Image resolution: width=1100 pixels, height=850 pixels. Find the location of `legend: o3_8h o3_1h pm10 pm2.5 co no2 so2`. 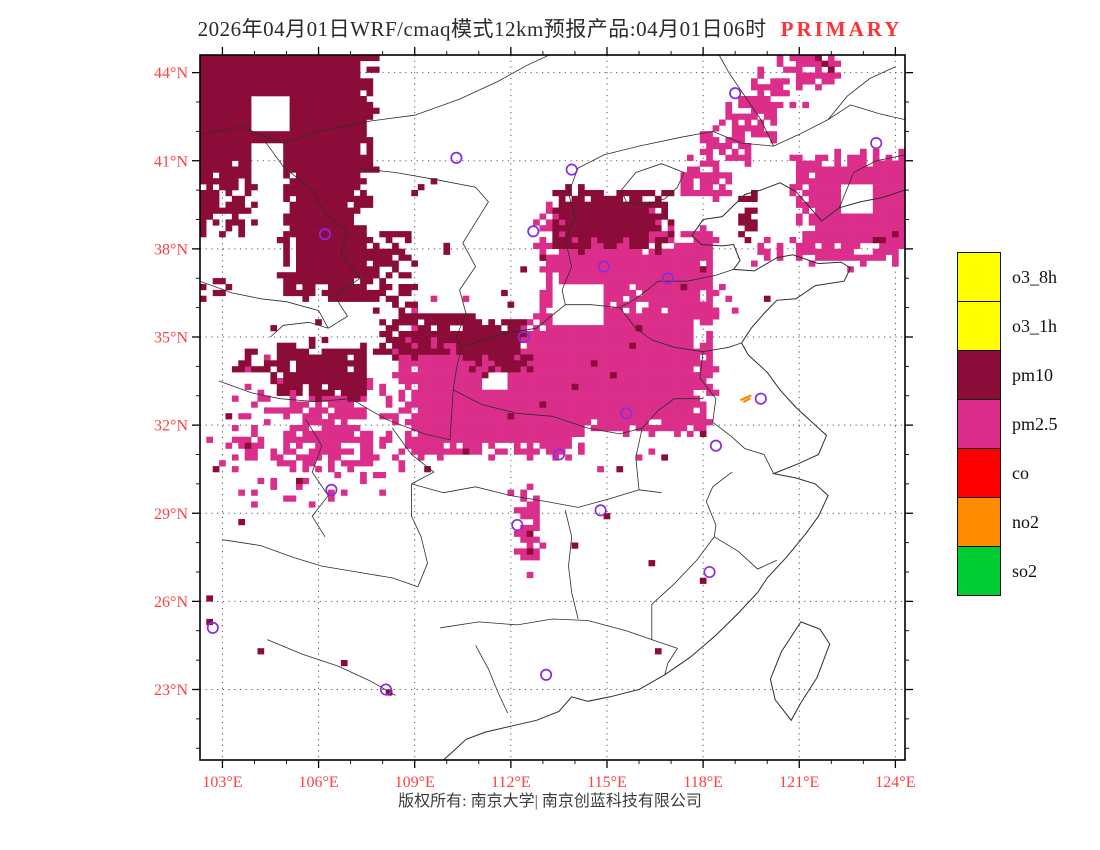

legend: o3_8h o3_1h pm10 pm2.5 co no2 so2 is located at coordinates (1007, 424).